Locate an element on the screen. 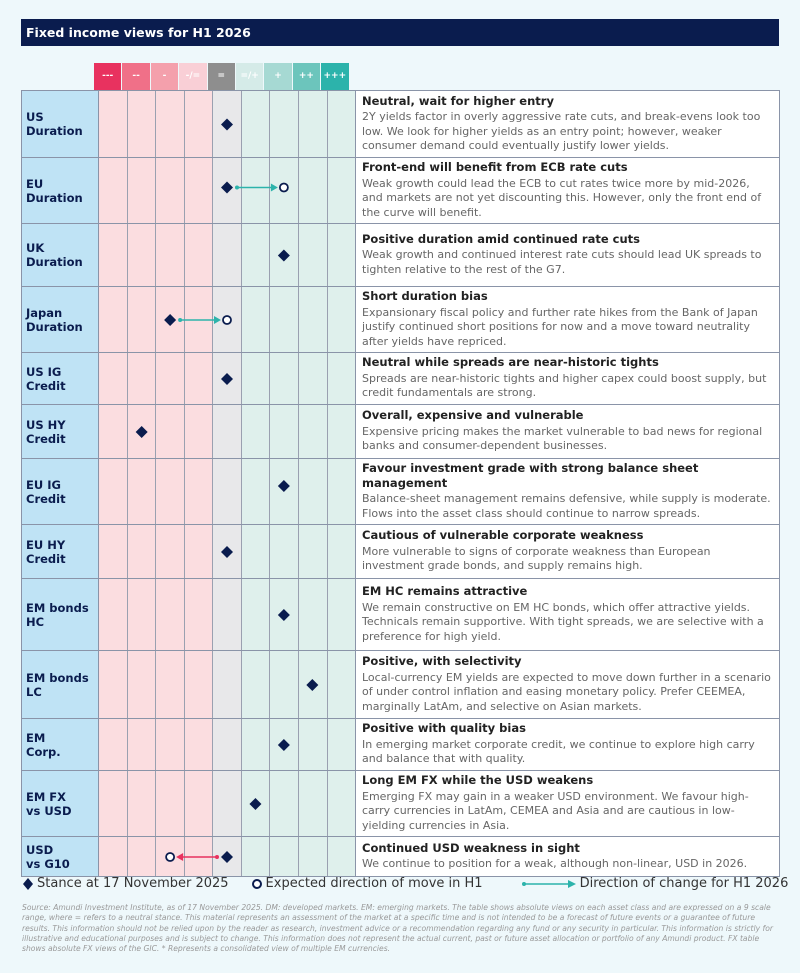 The image size is (800, 973). legend-stance: Stance at 17 November 2025 is located at coordinates (125, 883).